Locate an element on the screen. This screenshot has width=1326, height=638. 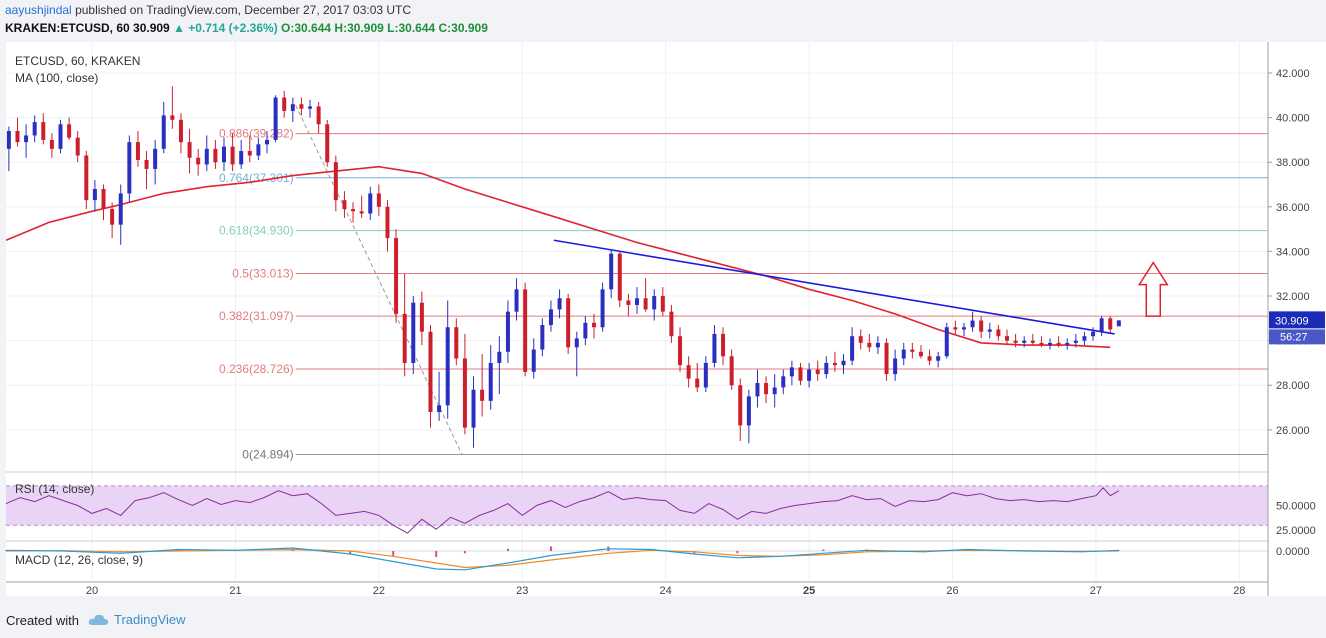
macd-pane is located at coordinates (636, 558).